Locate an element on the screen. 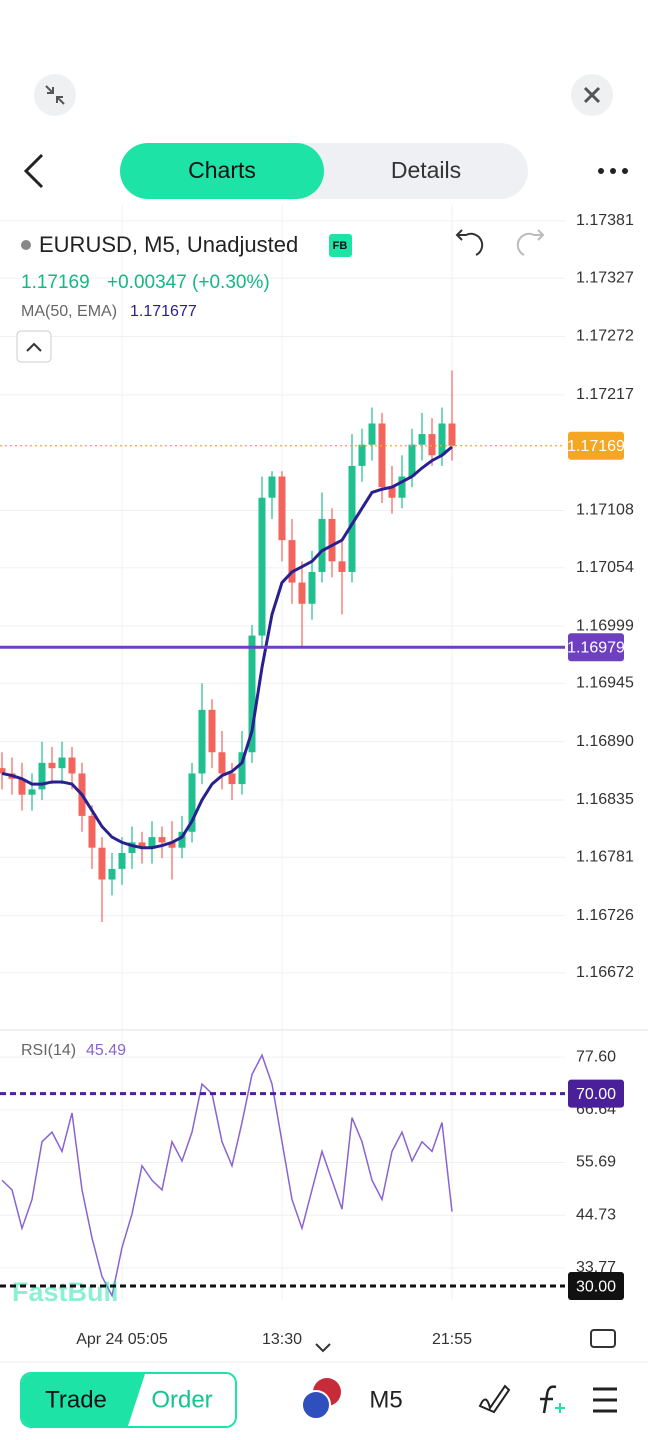  y-tick-label: 1.17327 is located at coordinates (605, 277).